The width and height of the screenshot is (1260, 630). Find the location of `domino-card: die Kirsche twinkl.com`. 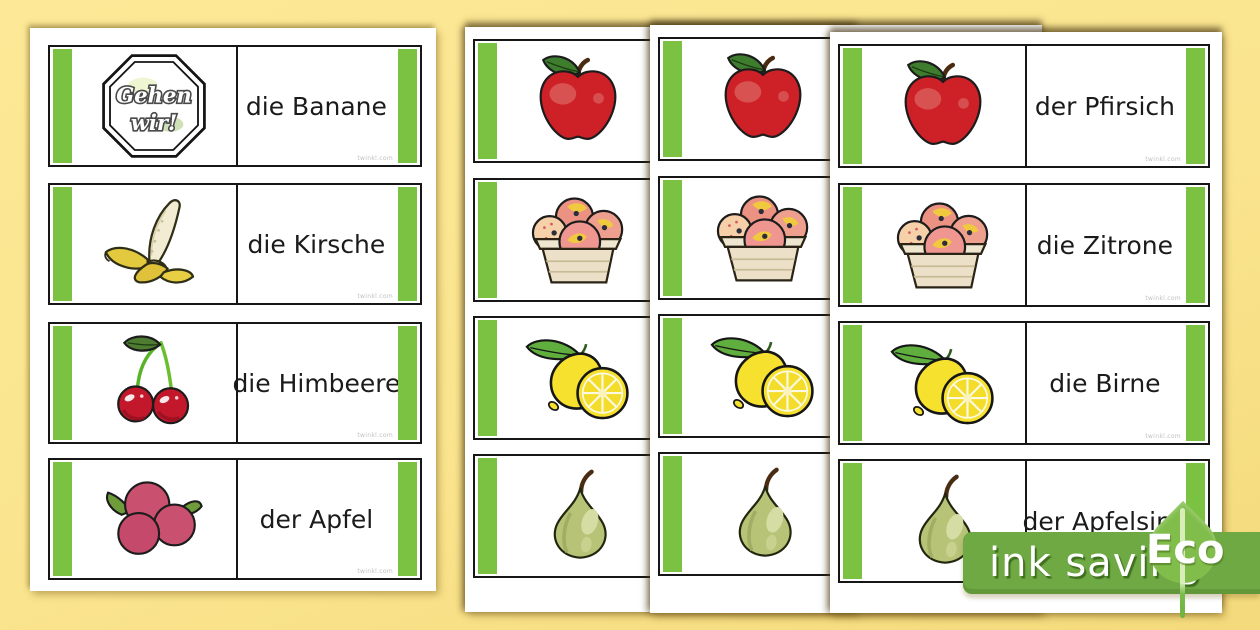

domino-card: die Kirsche twinkl.com is located at coordinates (235, 244).